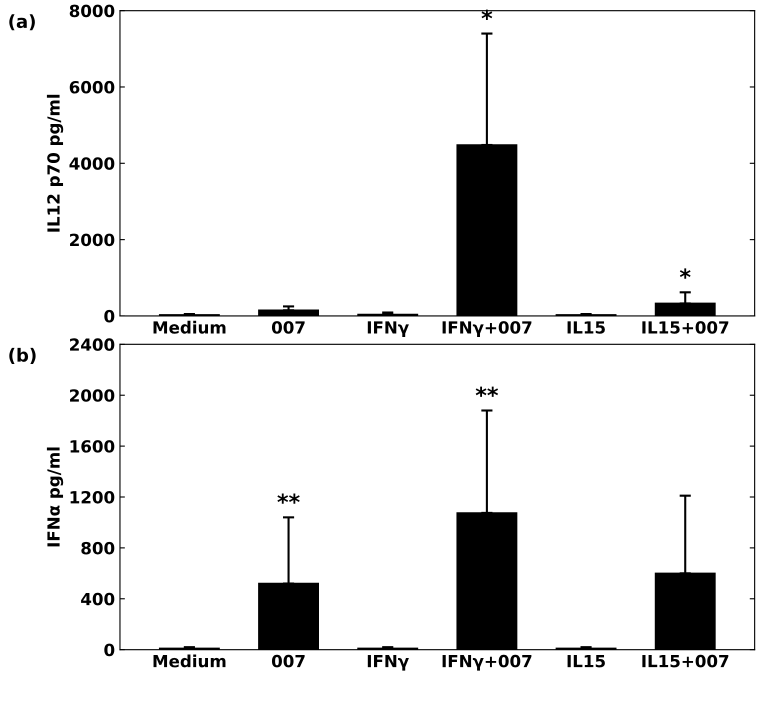 The height and width of the screenshot is (710, 774). I want to click on y-tick-label: 1200, so click(92, 497).